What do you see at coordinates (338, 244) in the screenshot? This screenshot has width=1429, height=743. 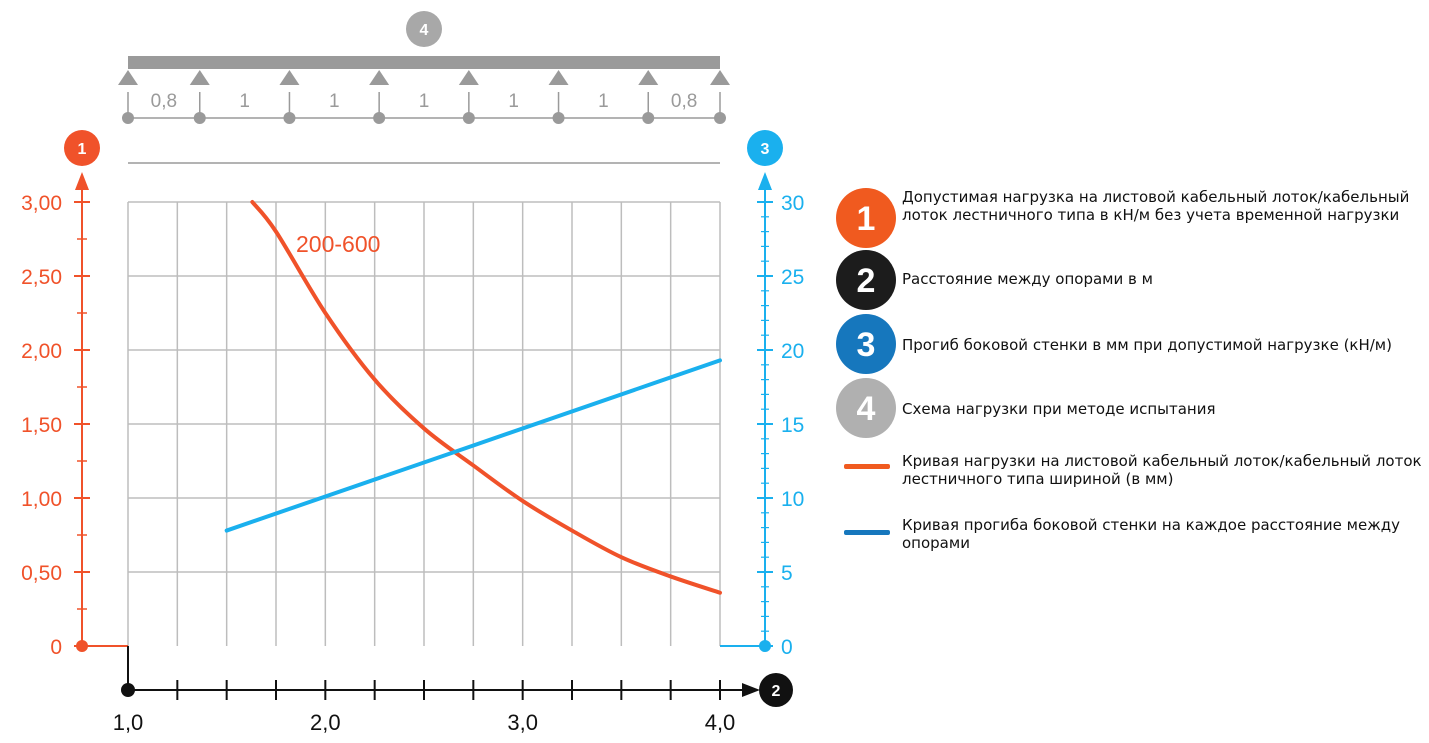 I see `series-label: 200-600` at bounding box center [338, 244].